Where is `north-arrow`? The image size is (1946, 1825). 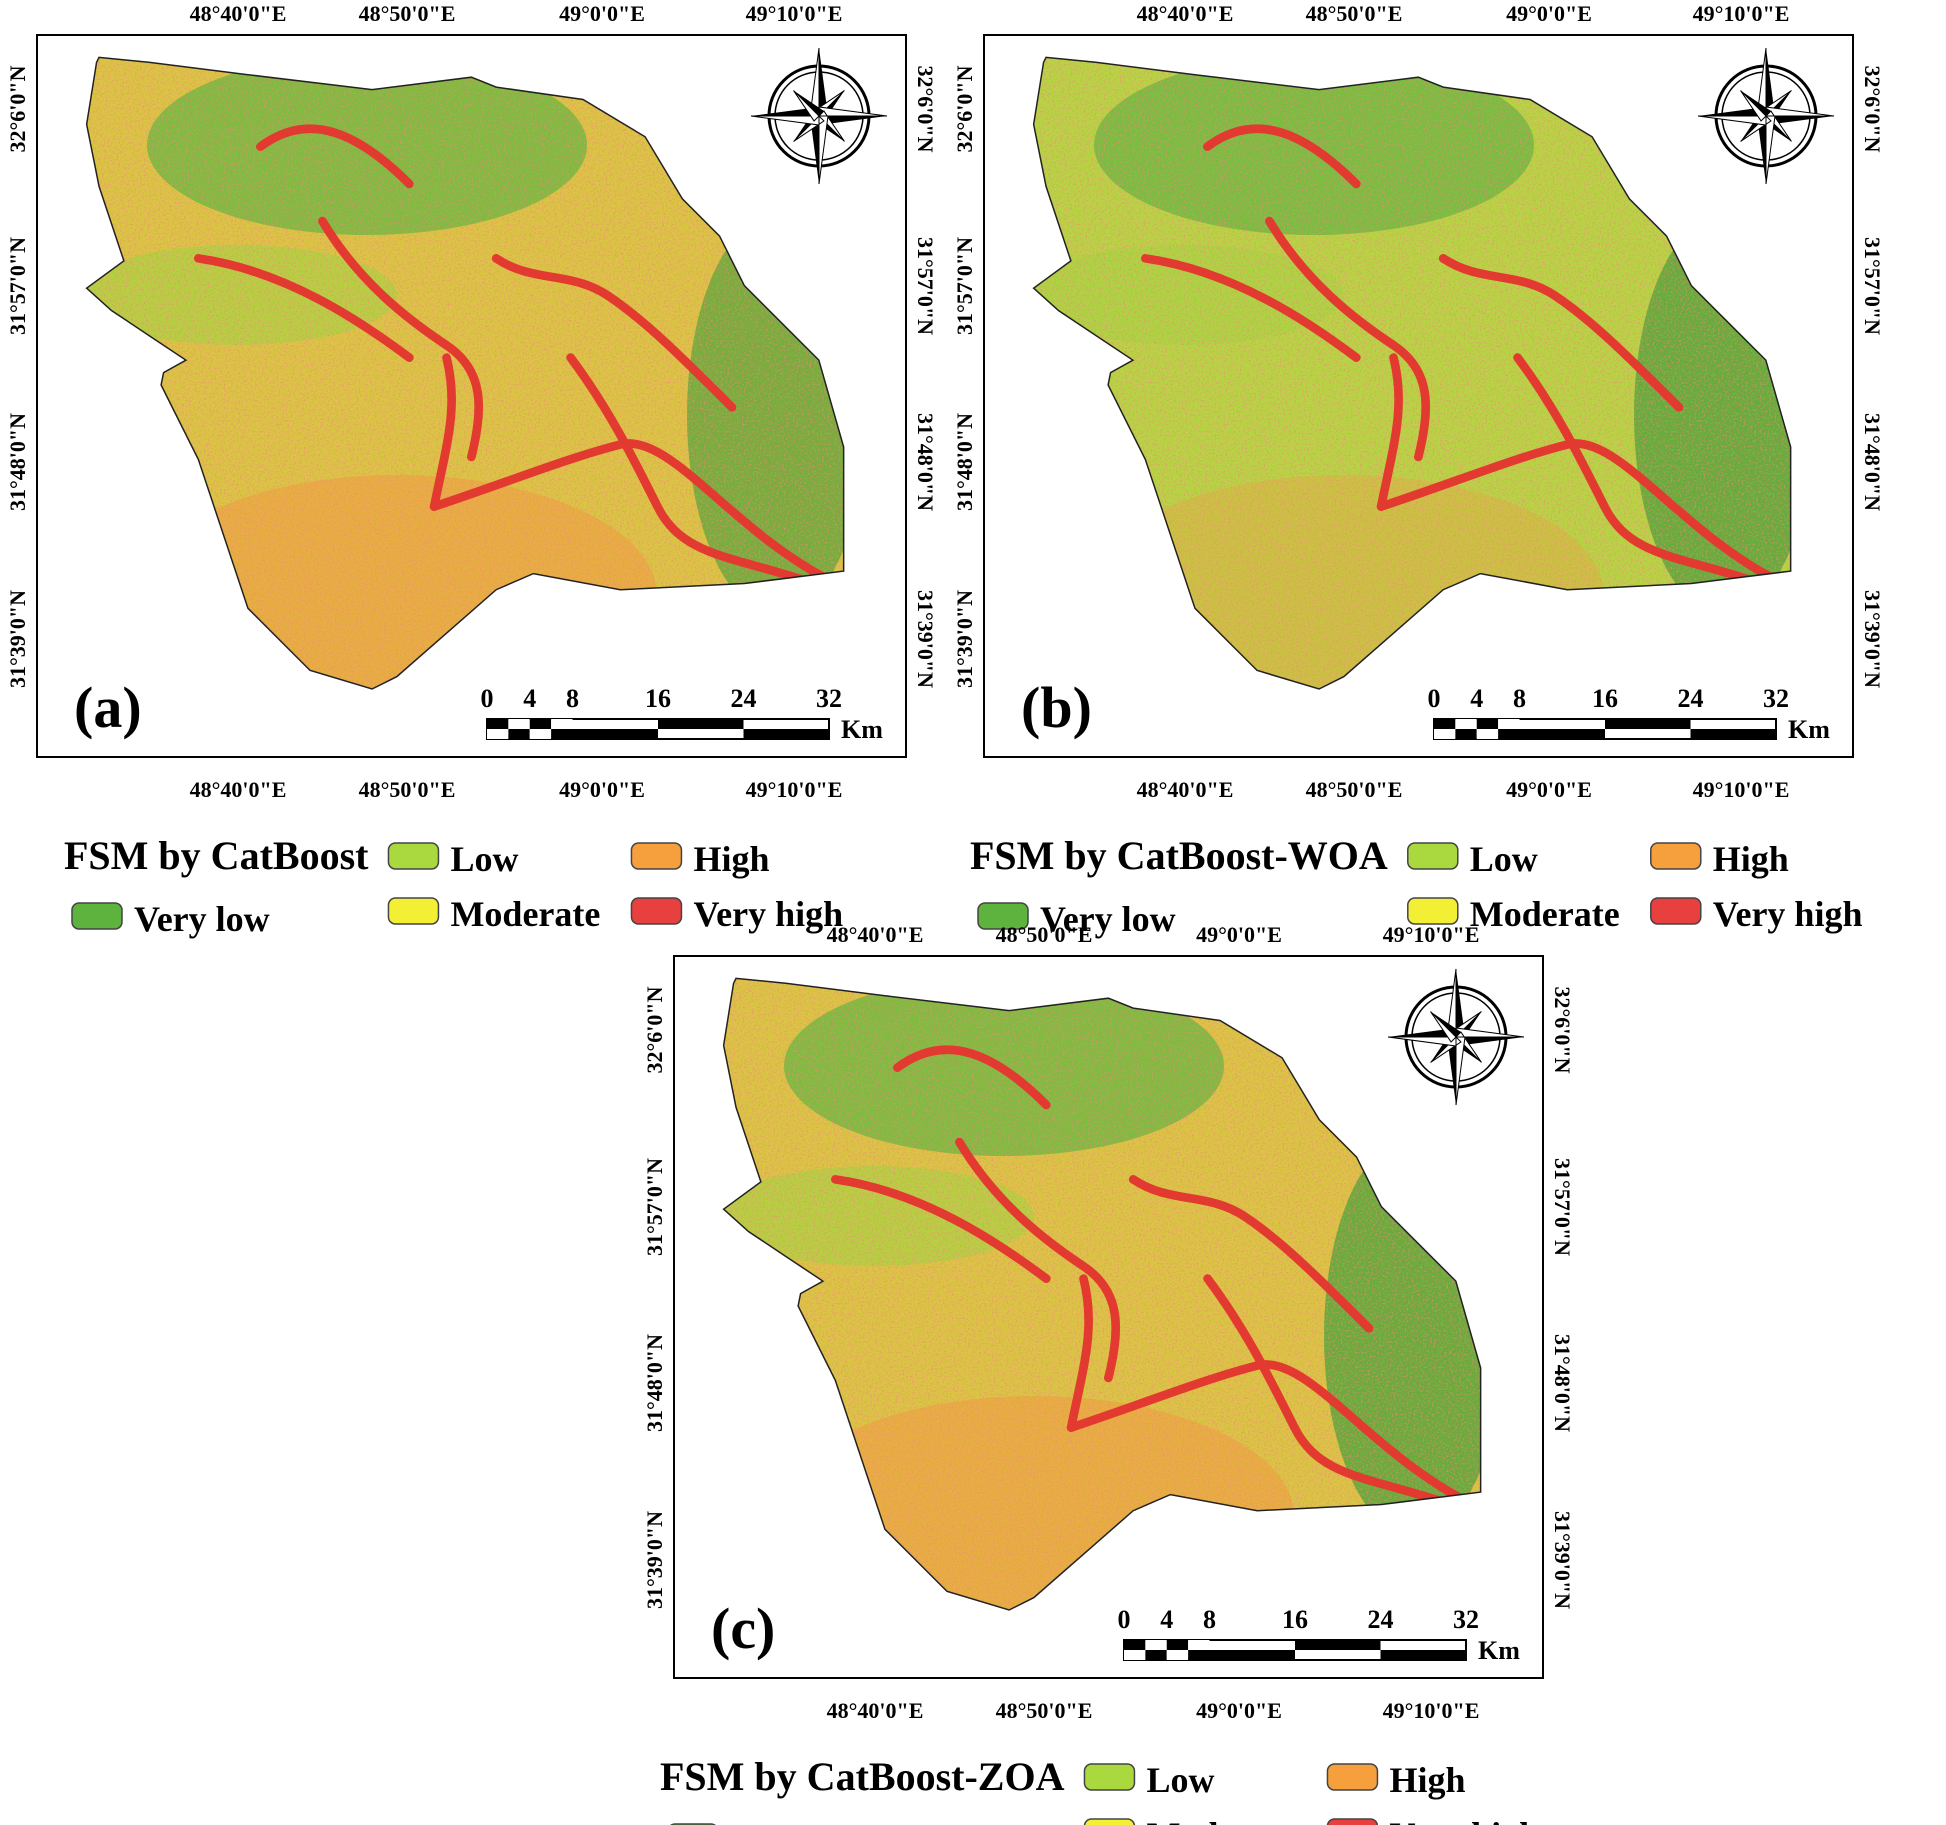 north-arrow is located at coordinates (819, 116).